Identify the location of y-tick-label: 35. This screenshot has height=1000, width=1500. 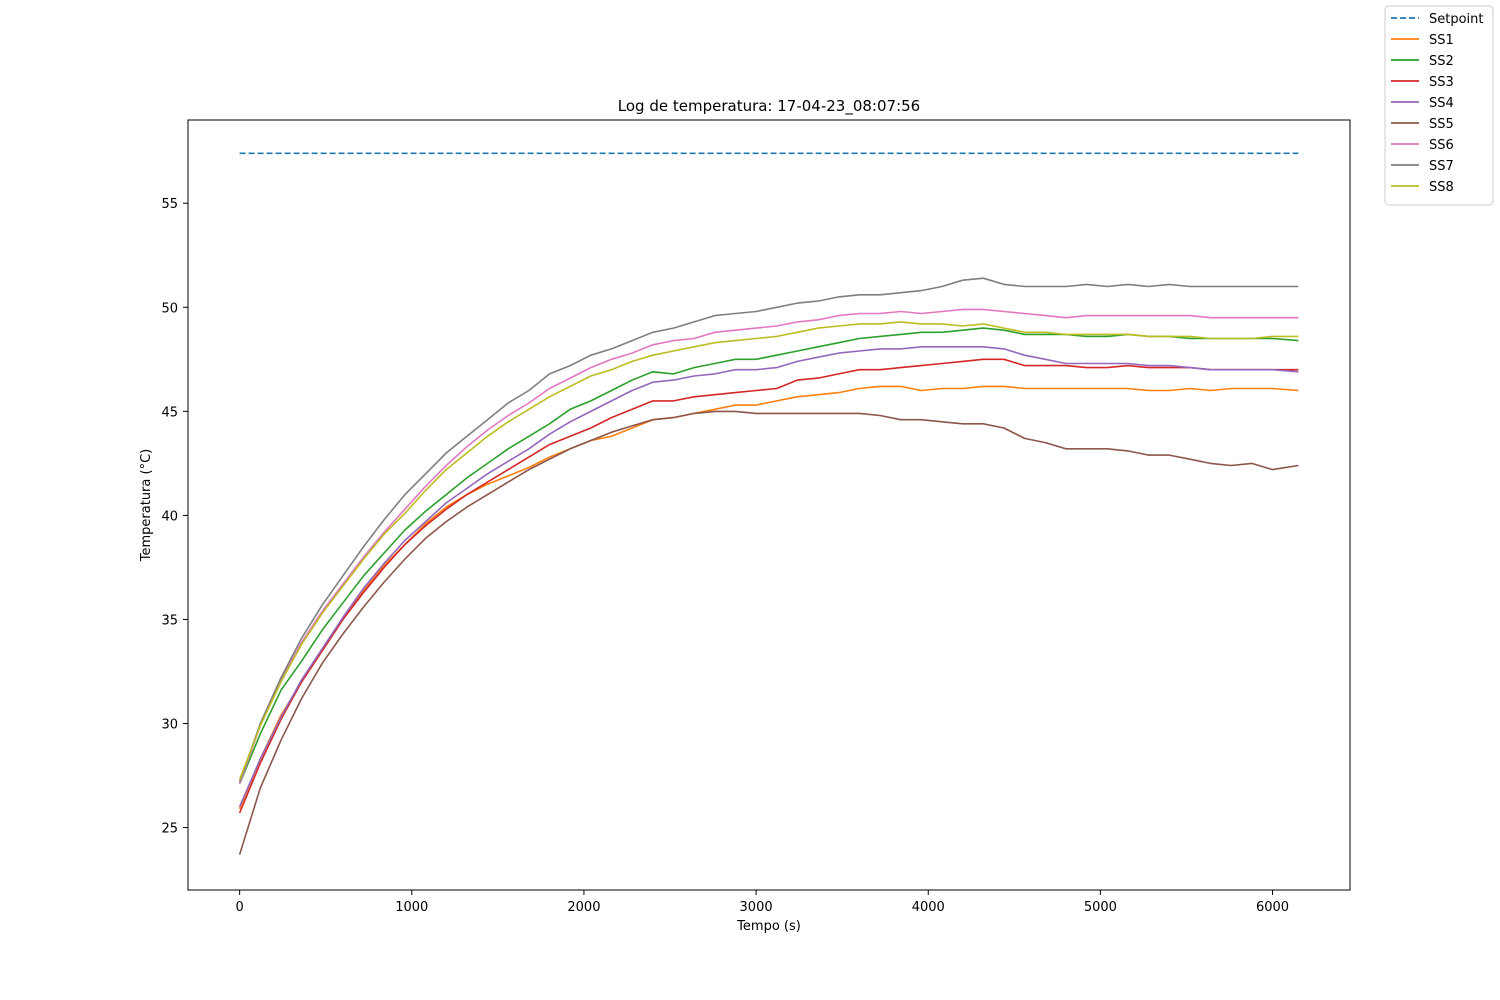
(169, 620).